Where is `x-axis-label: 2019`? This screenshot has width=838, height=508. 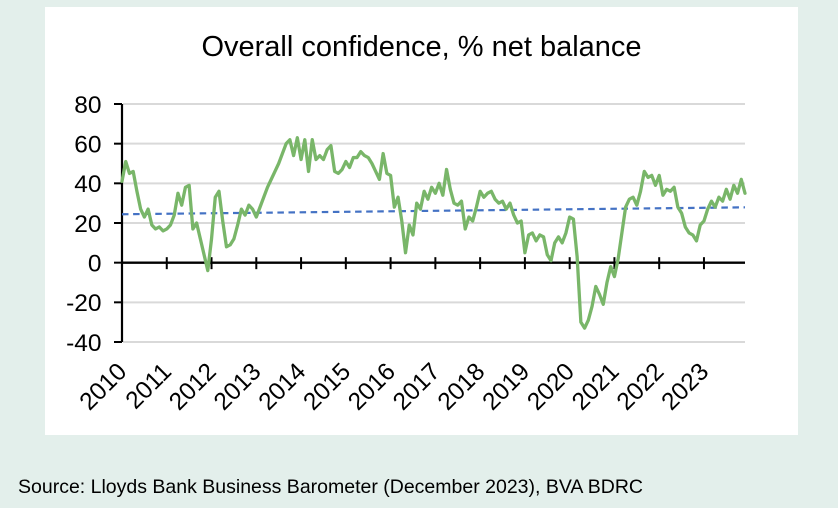
x-axis-label: 2019 is located at coordinates (507, 387).